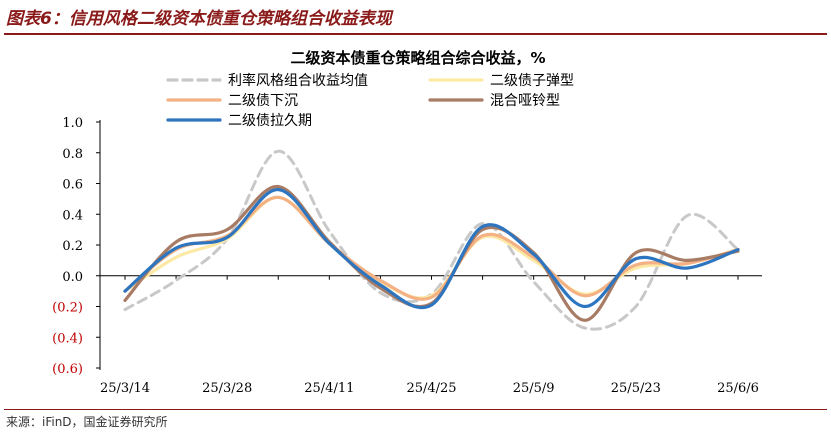  What do you see at coordinates (199, 19) in the screenshot?
I see `figure-title: 图表6：信用风格二级资本债重仓策略组合收益表现` at bounding box center [199, 19].